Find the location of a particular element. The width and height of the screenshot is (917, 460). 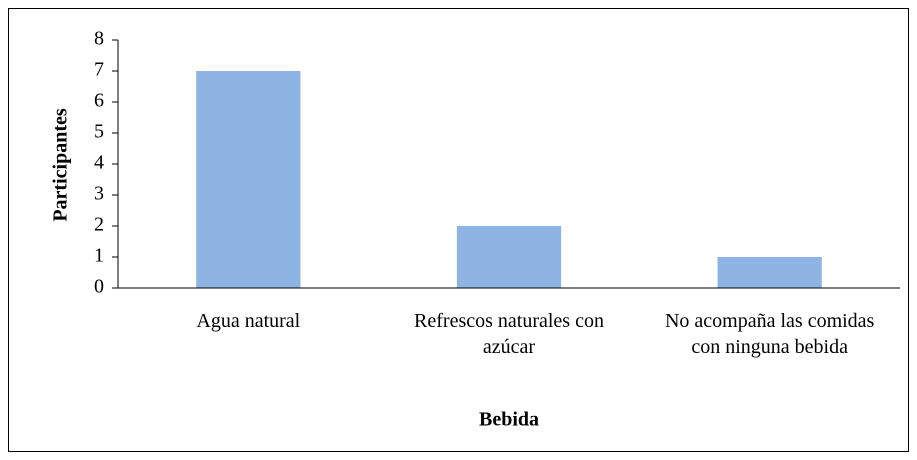

x-tick-label-box: Agua natural is located at coordinates (248, 321).